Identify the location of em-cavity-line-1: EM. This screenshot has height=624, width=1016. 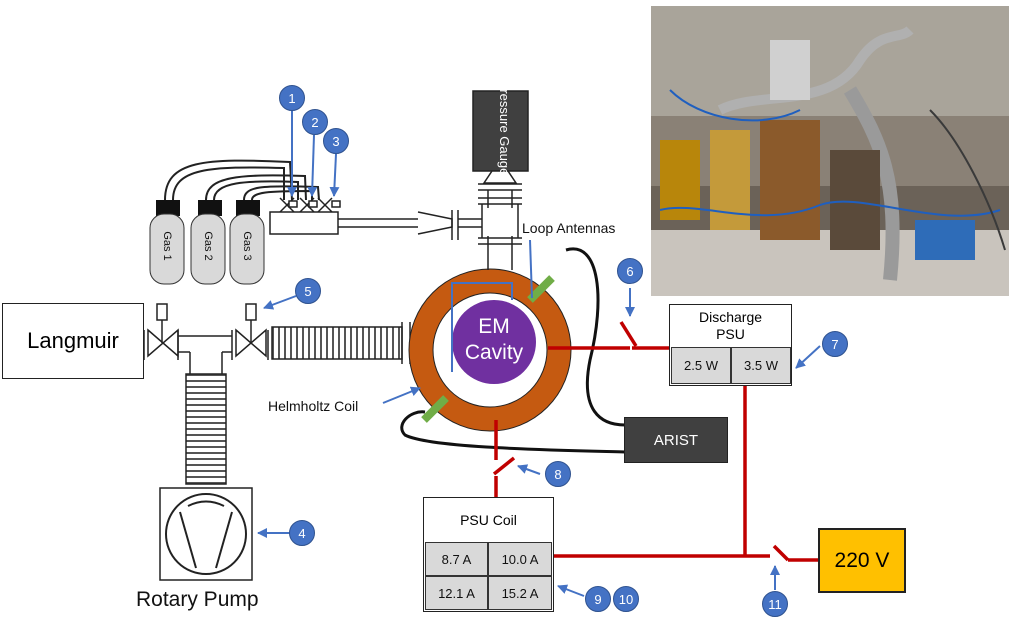
(494, 326).